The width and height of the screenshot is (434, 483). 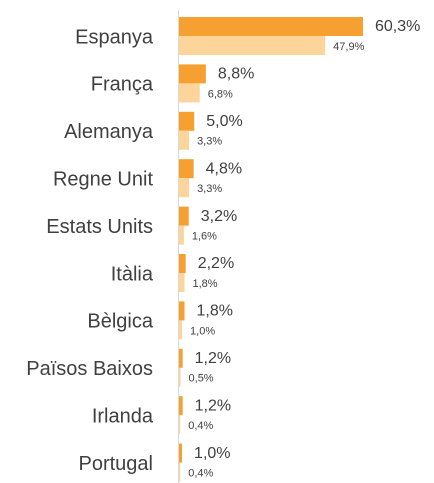 I want to click on value-label: 6,8%, so click(x=220, y=94).